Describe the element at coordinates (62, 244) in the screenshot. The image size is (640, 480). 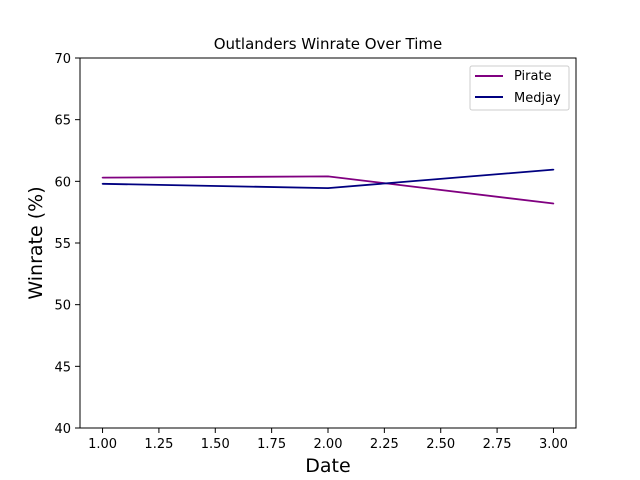
I see `y-tick-label: 55` at that location.